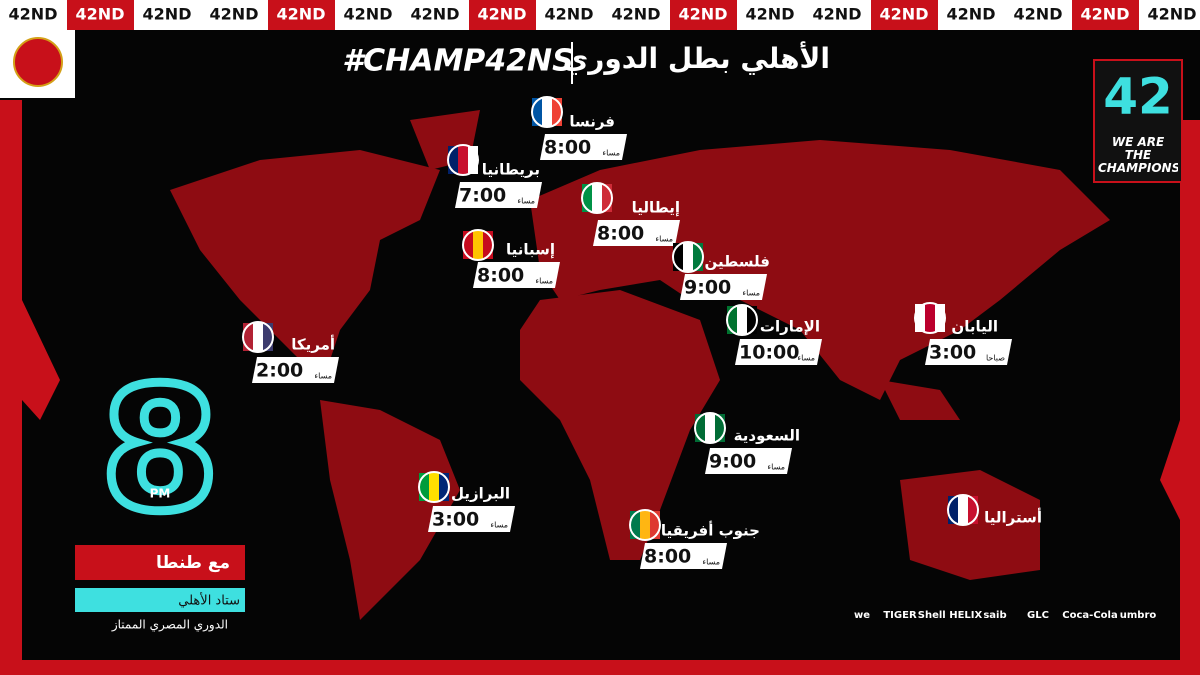 This screenshot has height=675, width=1200. What do you see at coordinates (974, 327) in the screenshot?
I see `country-name: اليابان` at bounding box center [974, 327].